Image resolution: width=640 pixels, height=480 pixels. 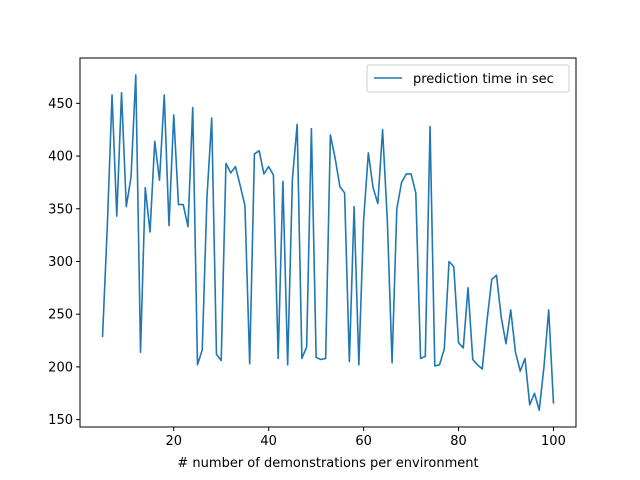 I want to click on y-tick-label: 450, so click(x=60, y=104).